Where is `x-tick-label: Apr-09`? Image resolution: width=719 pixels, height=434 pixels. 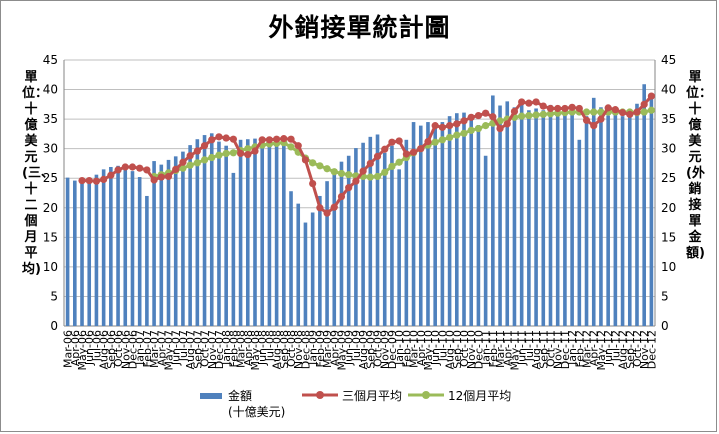
x-tick-label: Apr-09 is located at coordinates (334, 348).